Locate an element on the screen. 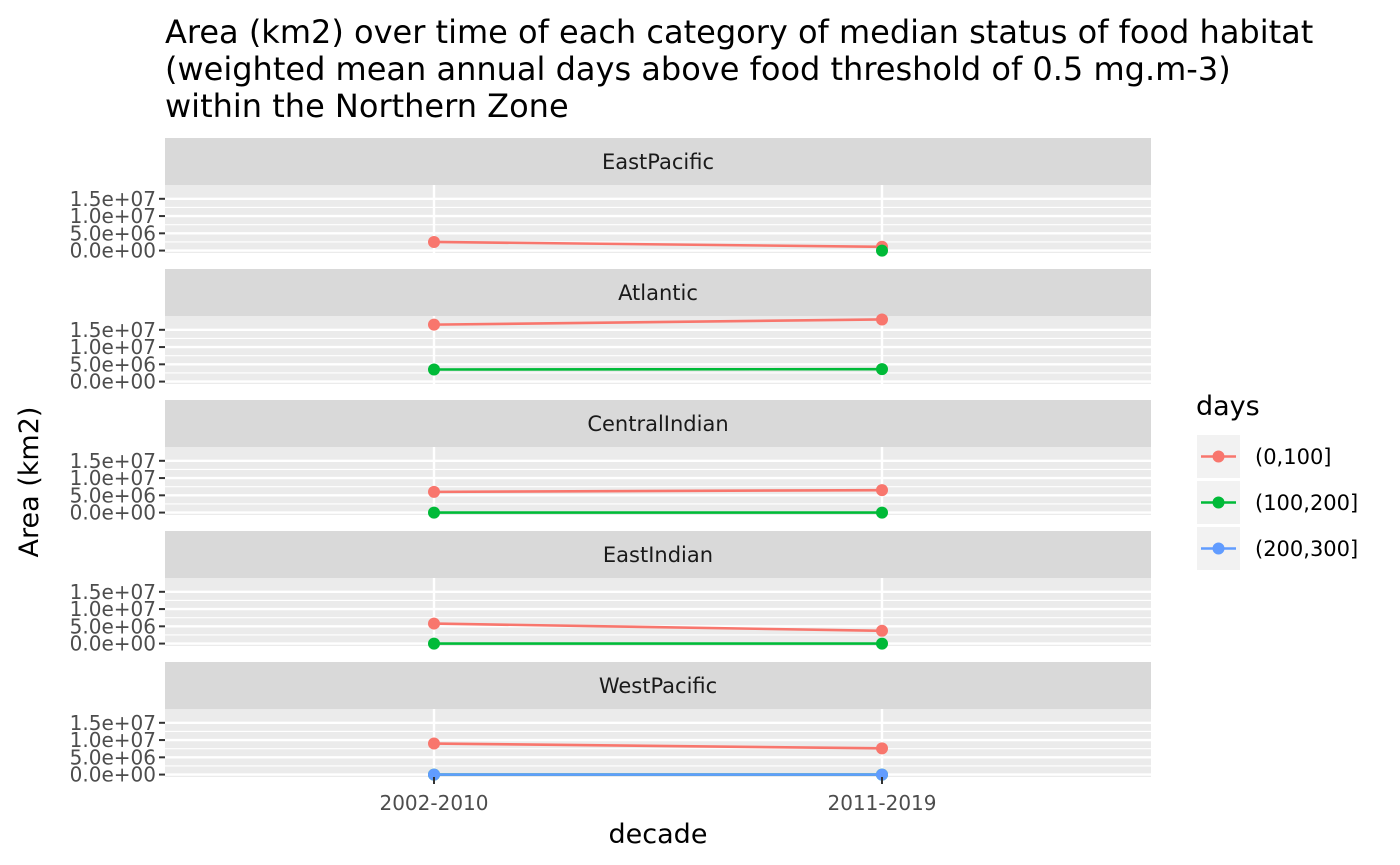  facet-EastPacific: EastPacific 0.0e+005.0e+061.0e+071.5e+07 is located at coordinates (610, 200).